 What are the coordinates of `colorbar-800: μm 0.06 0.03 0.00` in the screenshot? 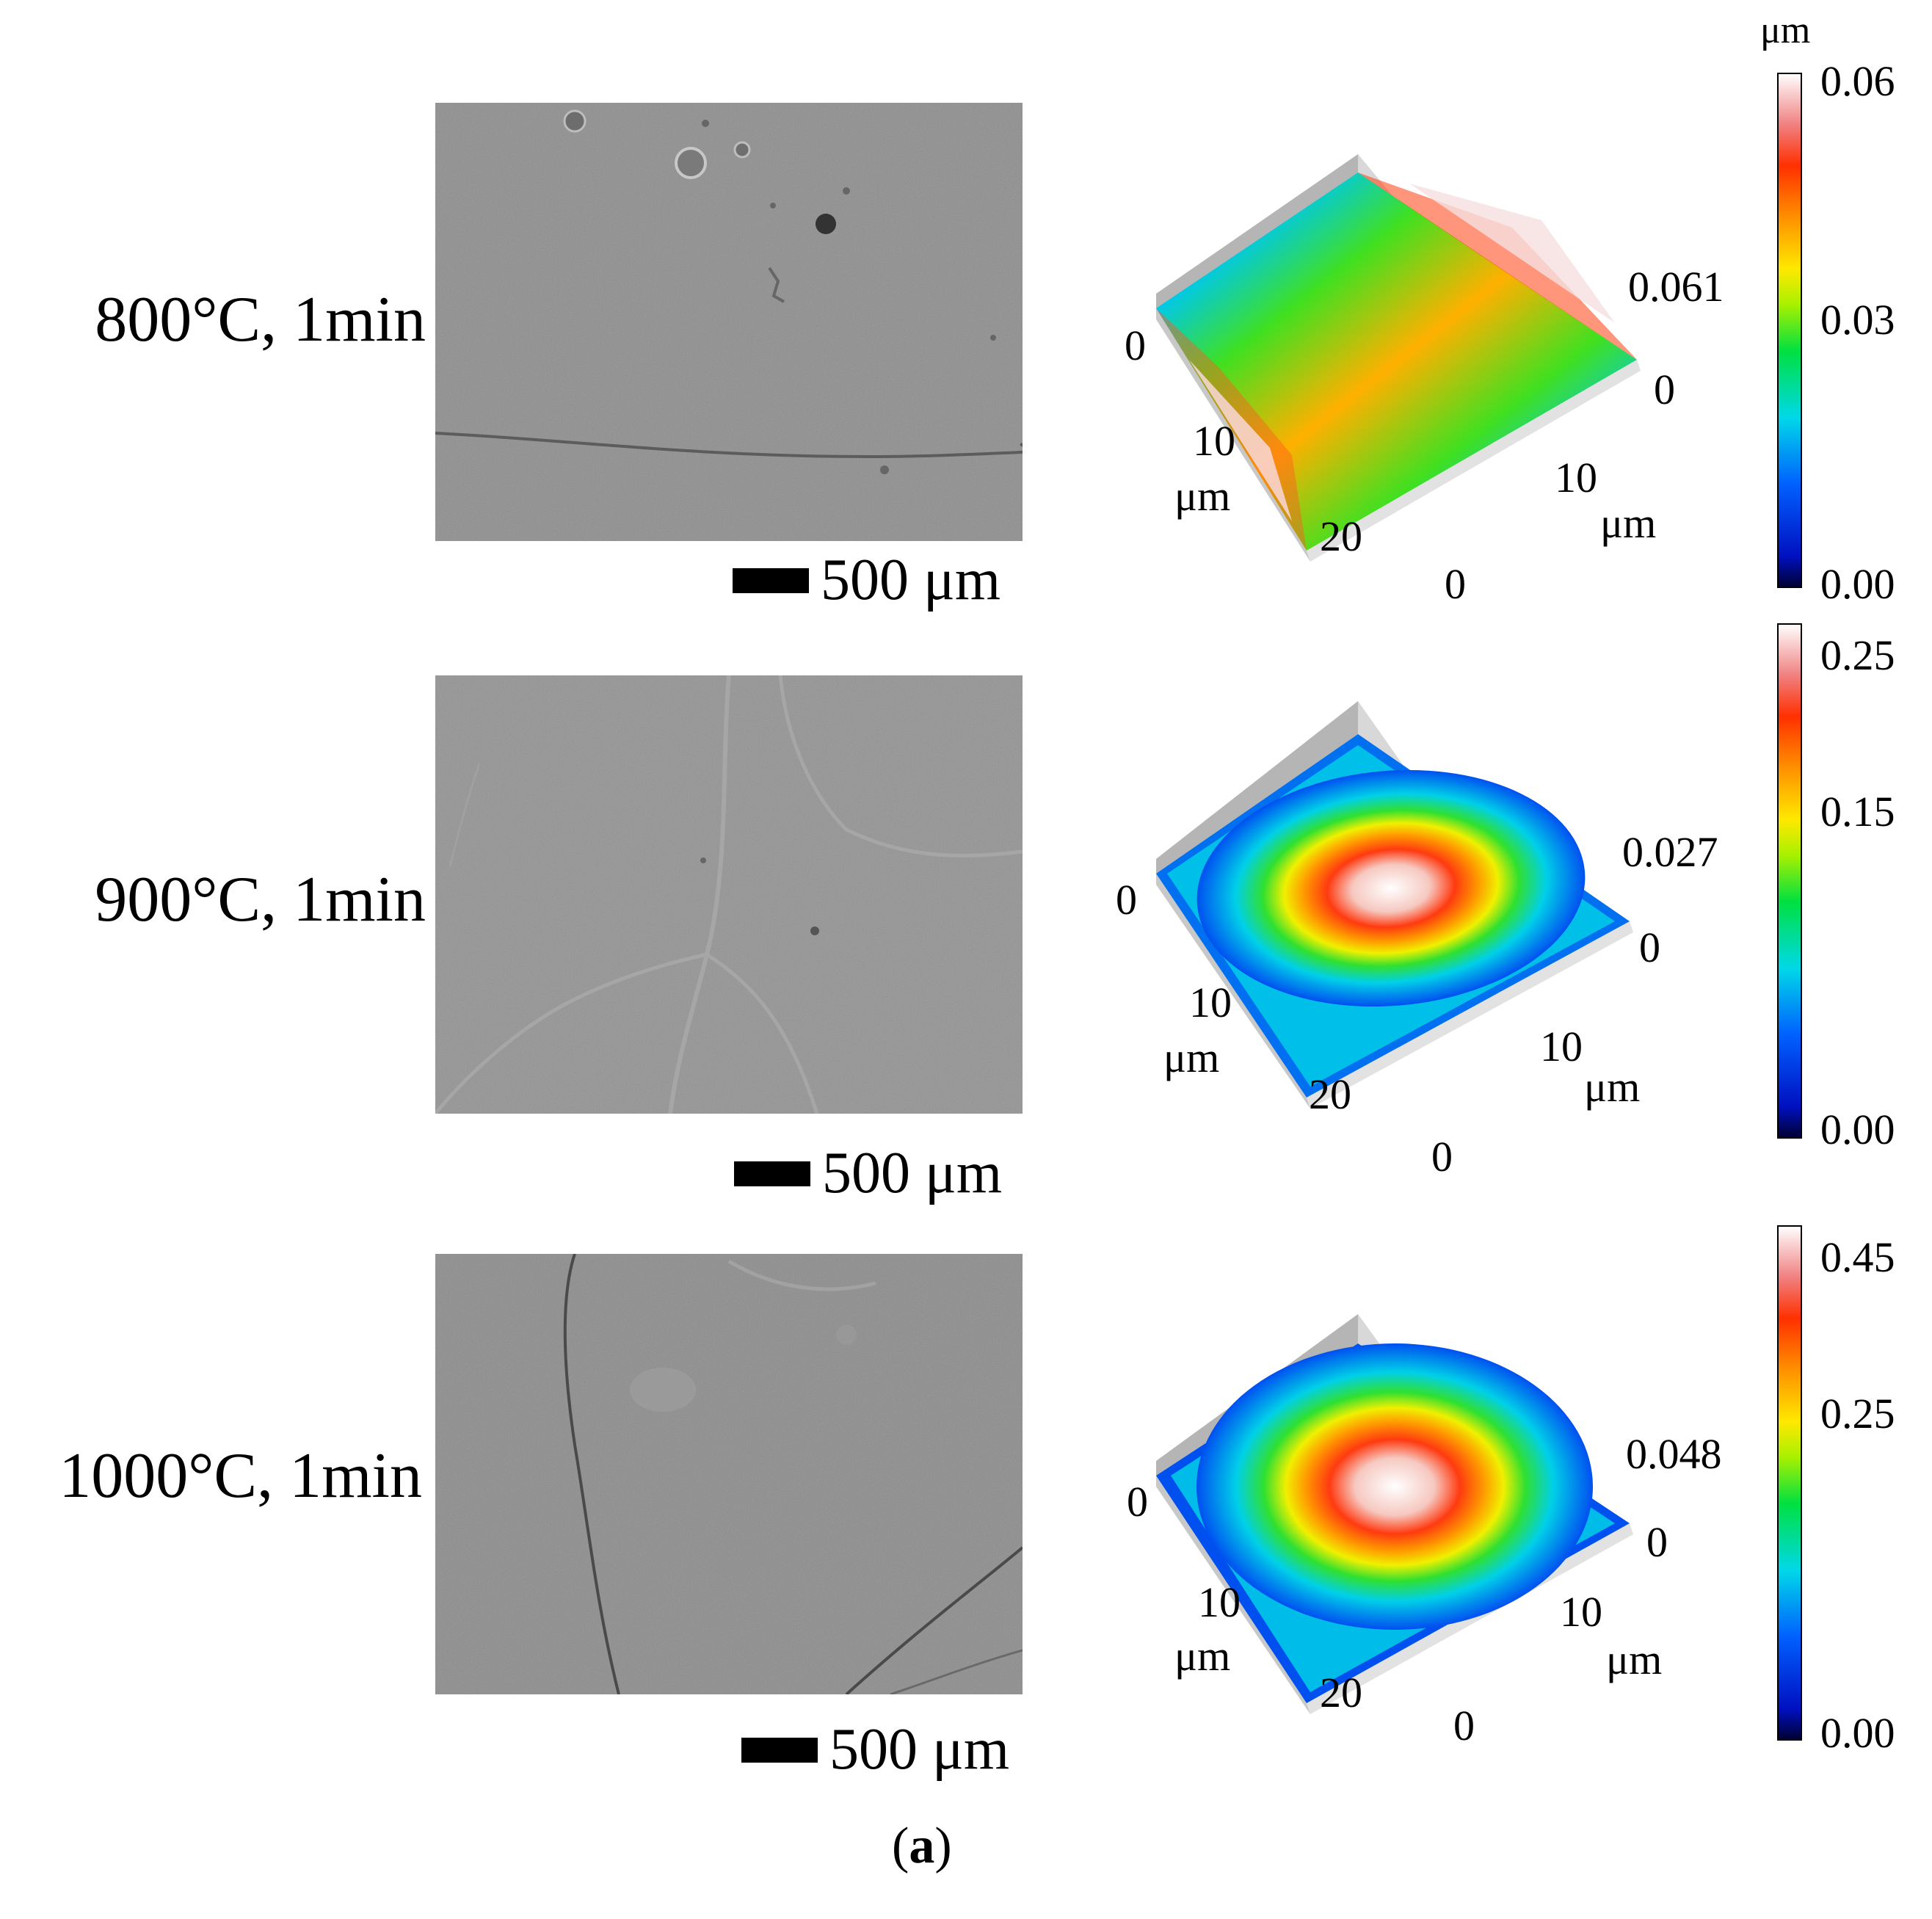 It's located at (1842, 309).